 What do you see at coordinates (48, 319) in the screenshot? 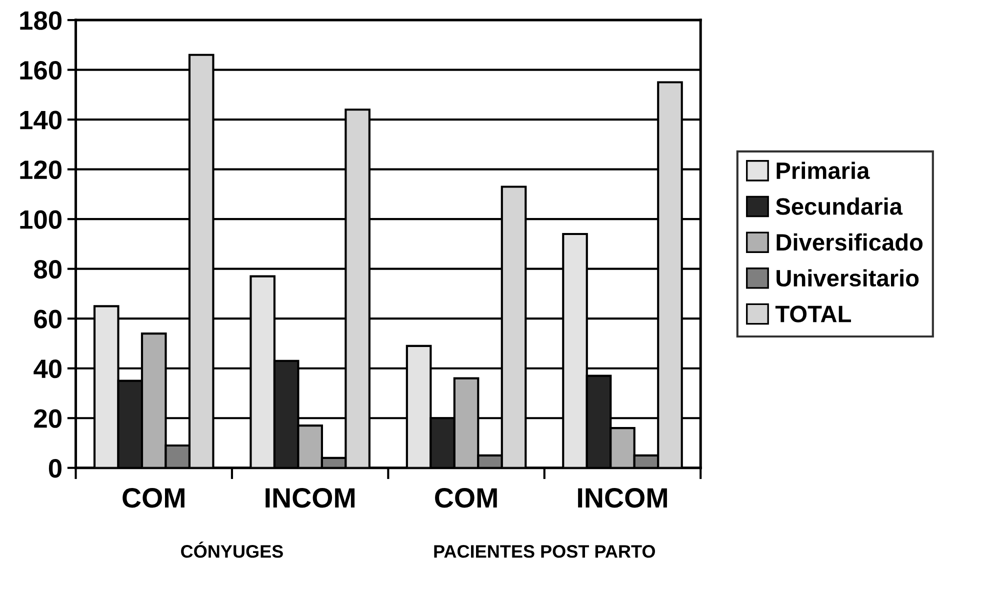
I see `y-tick-label: 60` at bounding box center [48, 319].